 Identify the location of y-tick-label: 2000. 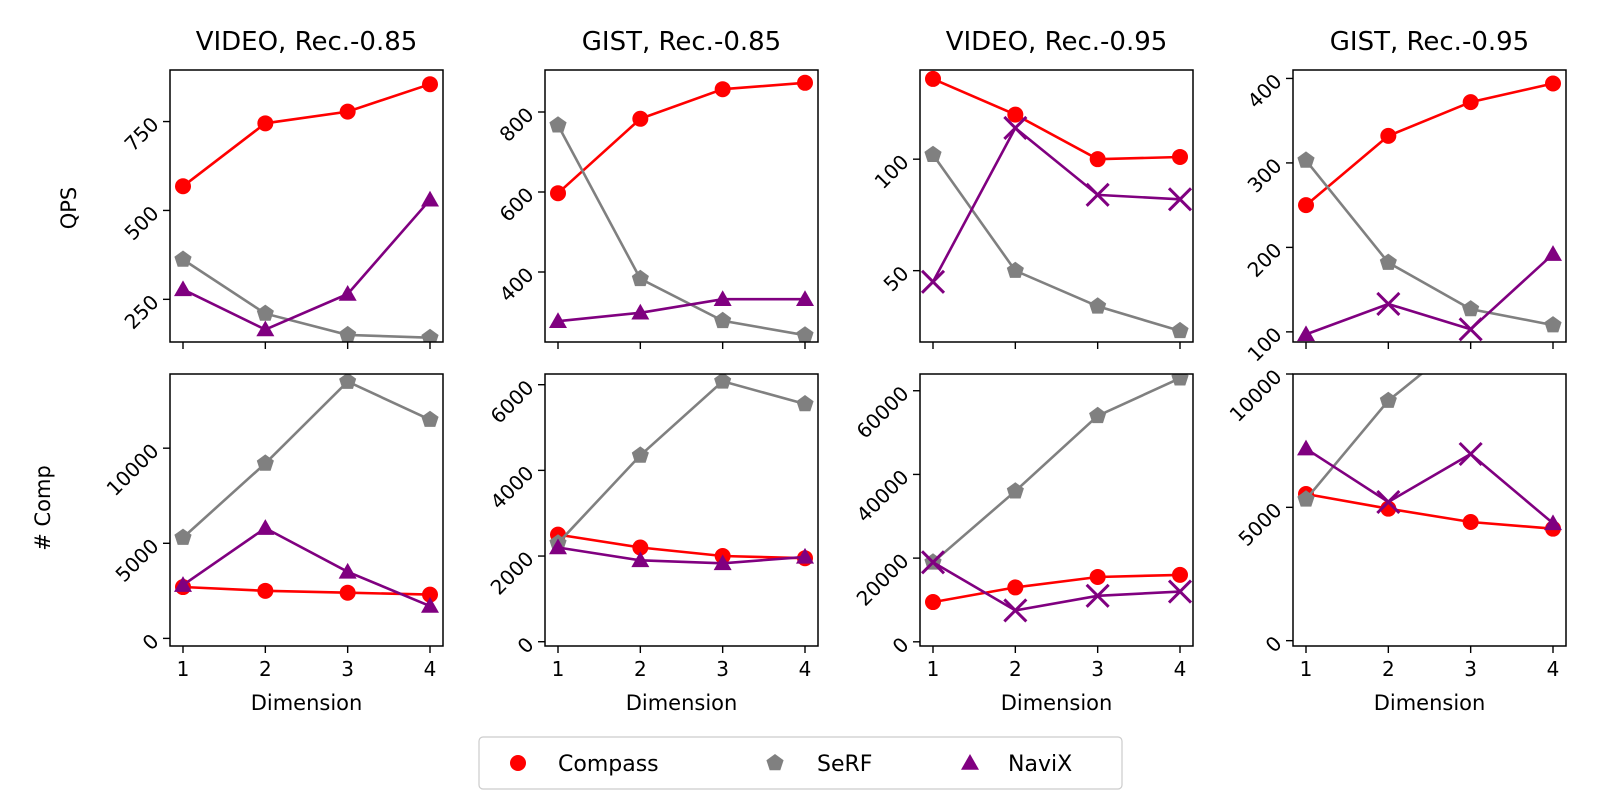
(512, 573).